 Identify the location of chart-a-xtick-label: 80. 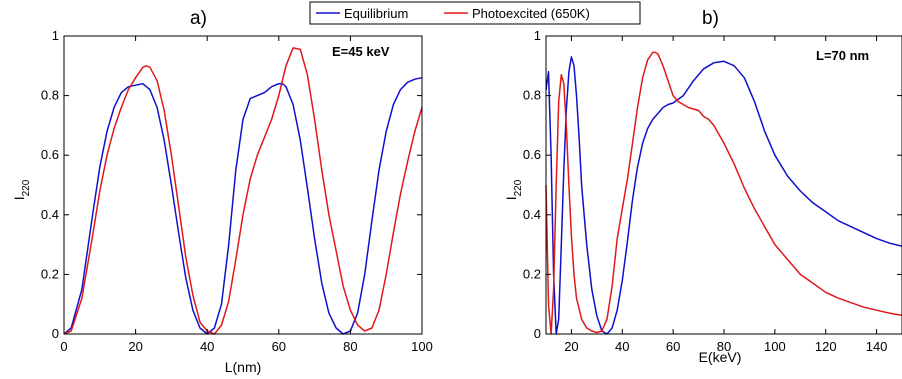
(350, 346).